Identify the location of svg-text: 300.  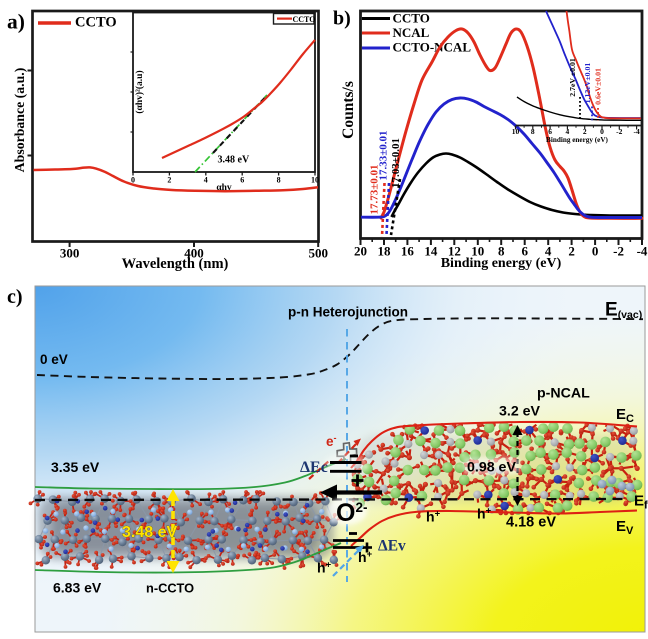
(70, 252).